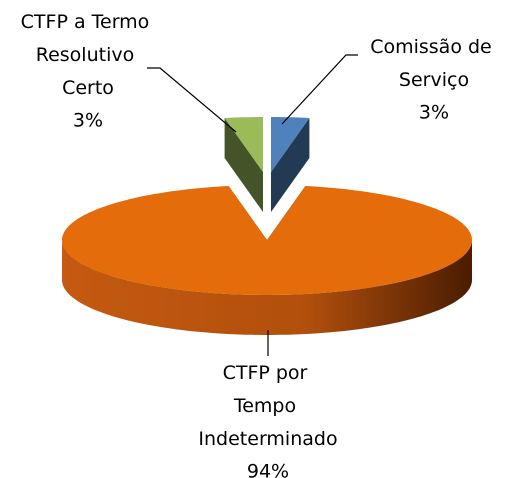  What do you see at coordinates (268, 469) in the screenshot?
I see `value-label: 94%` at bounding box center [268, 469].